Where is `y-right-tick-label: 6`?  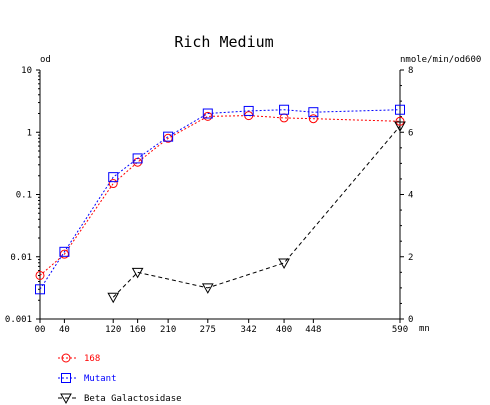
y-right-tick-label: 6 is located at coordinates (410, 133).